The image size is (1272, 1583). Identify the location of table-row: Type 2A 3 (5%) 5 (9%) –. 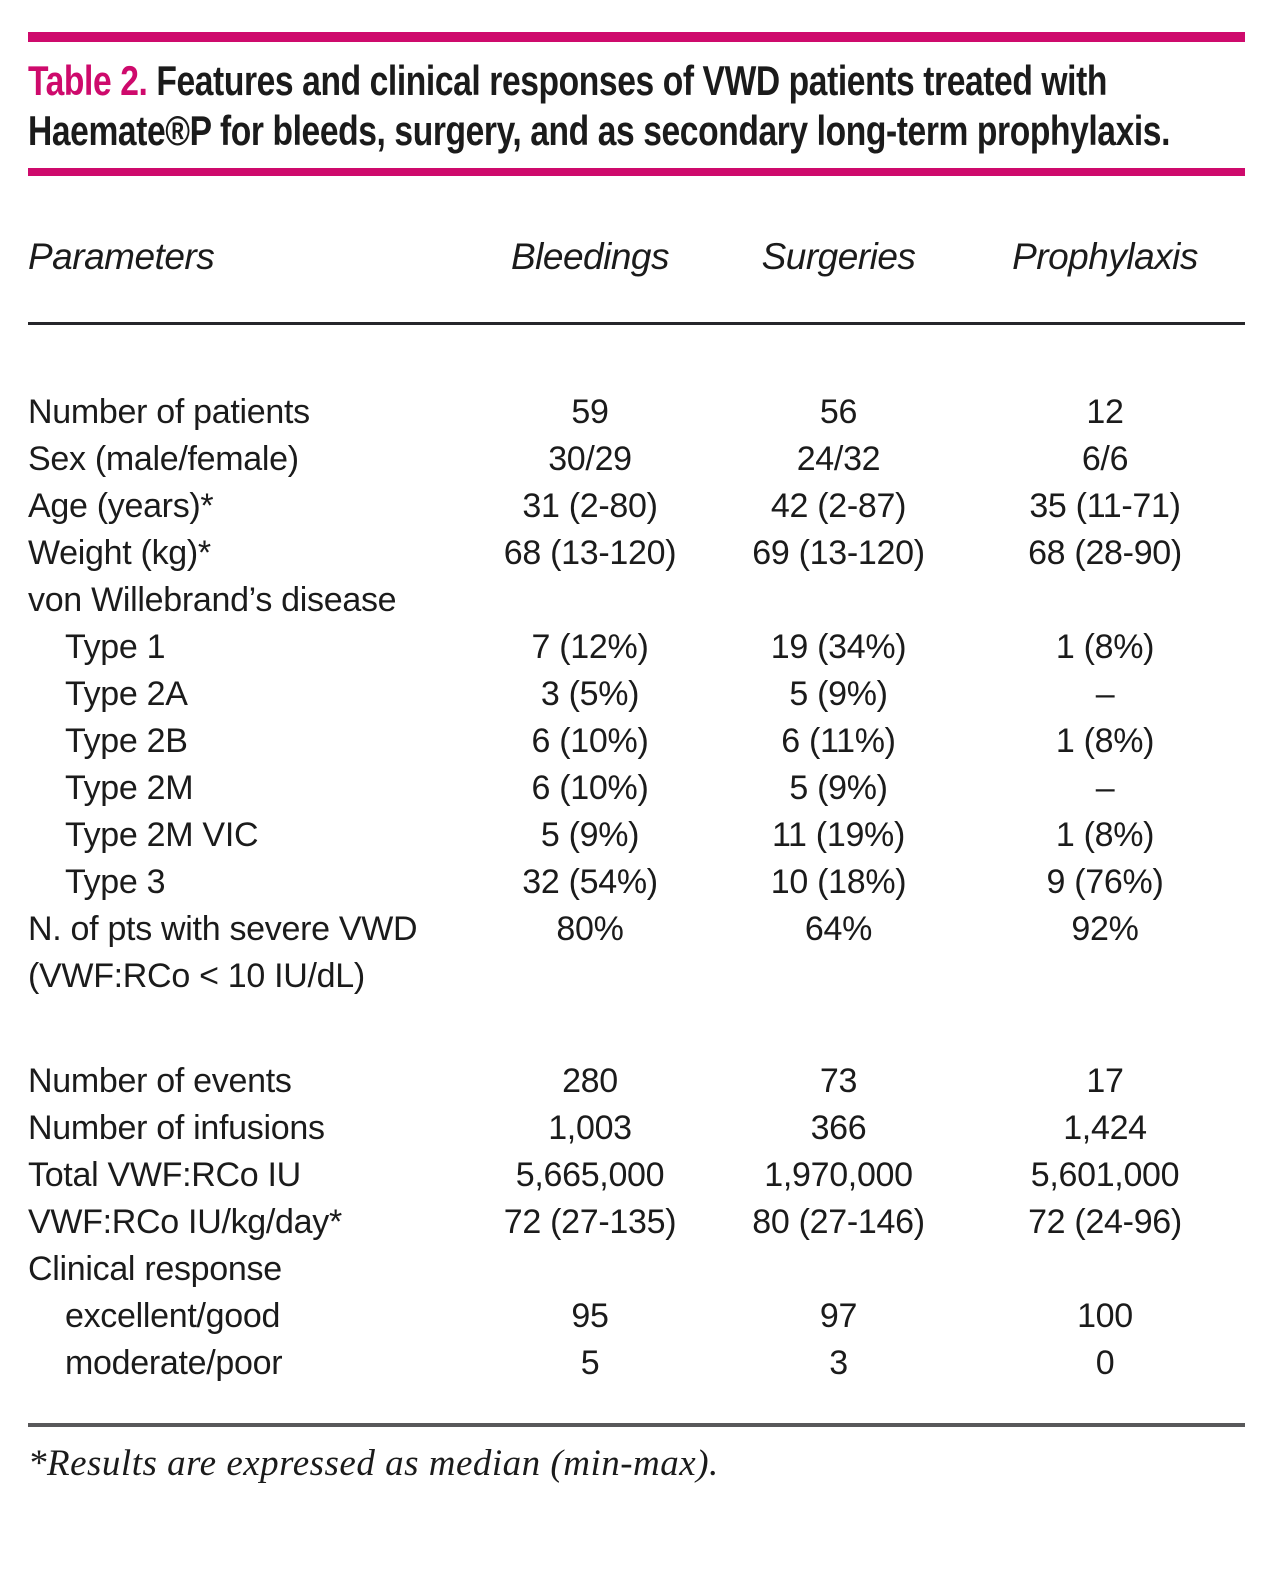
(636, 694).